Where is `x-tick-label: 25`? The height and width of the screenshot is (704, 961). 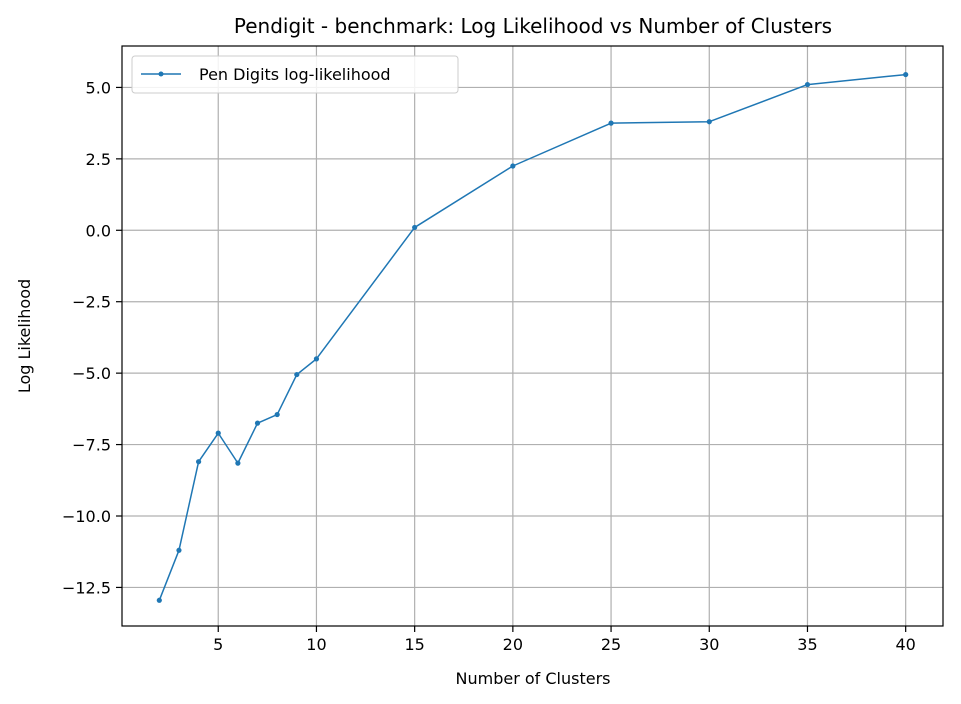 x-tick-label: 25 is located at coordinates (611, 644).